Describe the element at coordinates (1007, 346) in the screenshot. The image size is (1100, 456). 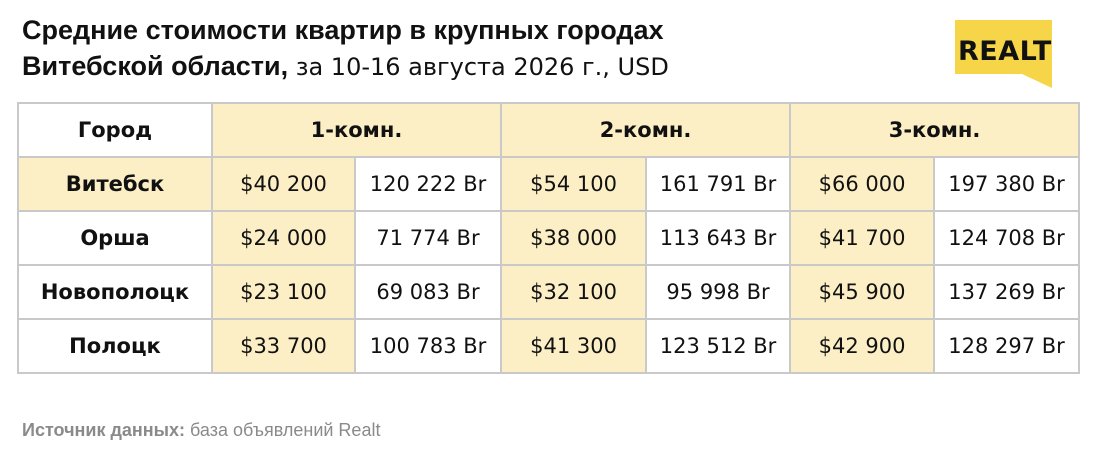
I see `price-byn-3: 128 297 Br` at that location.